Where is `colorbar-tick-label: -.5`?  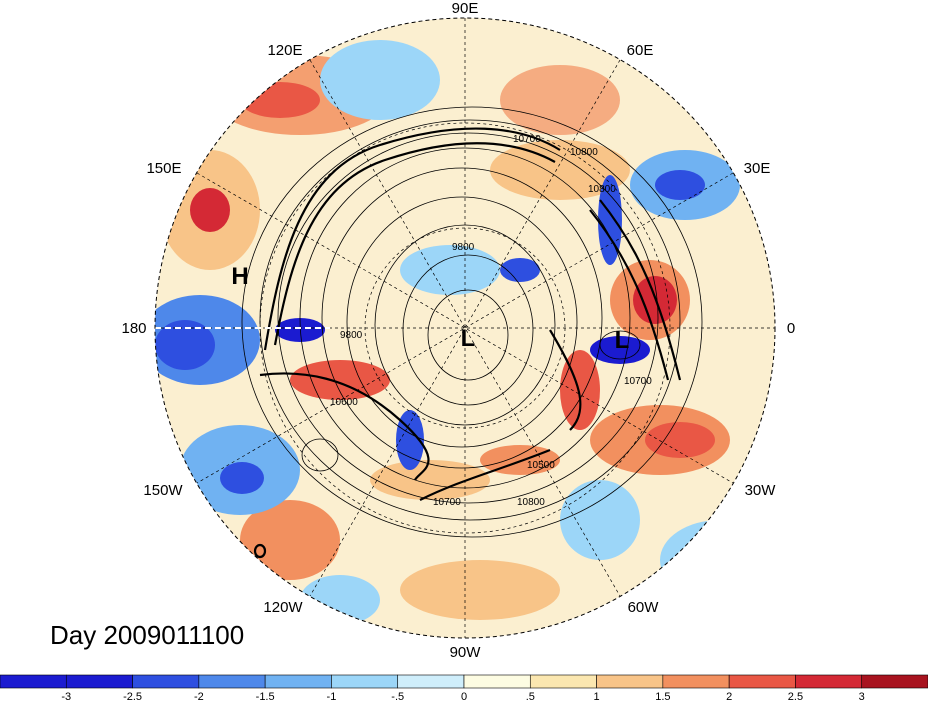 colorbar-tick-label: -.5 is located at coordinates (397, 696).